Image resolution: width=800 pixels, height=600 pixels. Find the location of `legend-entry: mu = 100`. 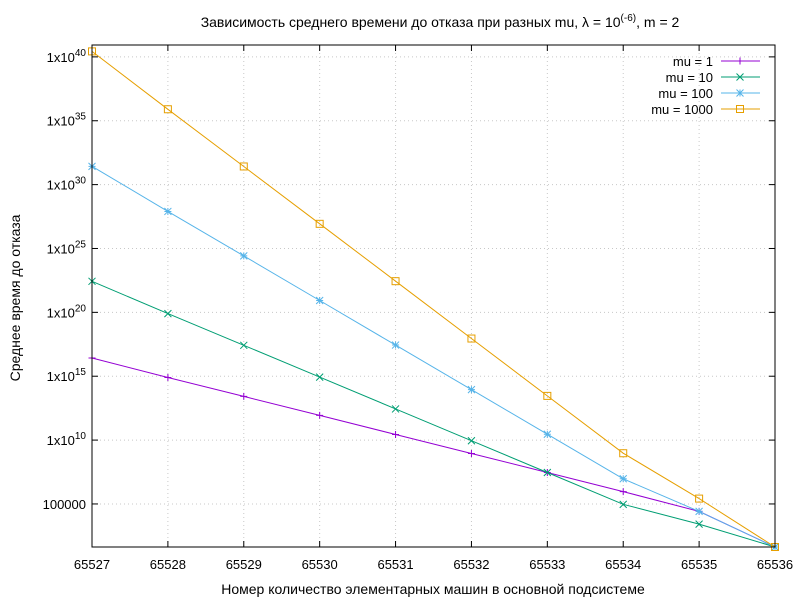

legend-entry: mu = 100 is located at coordinates (709, 93).